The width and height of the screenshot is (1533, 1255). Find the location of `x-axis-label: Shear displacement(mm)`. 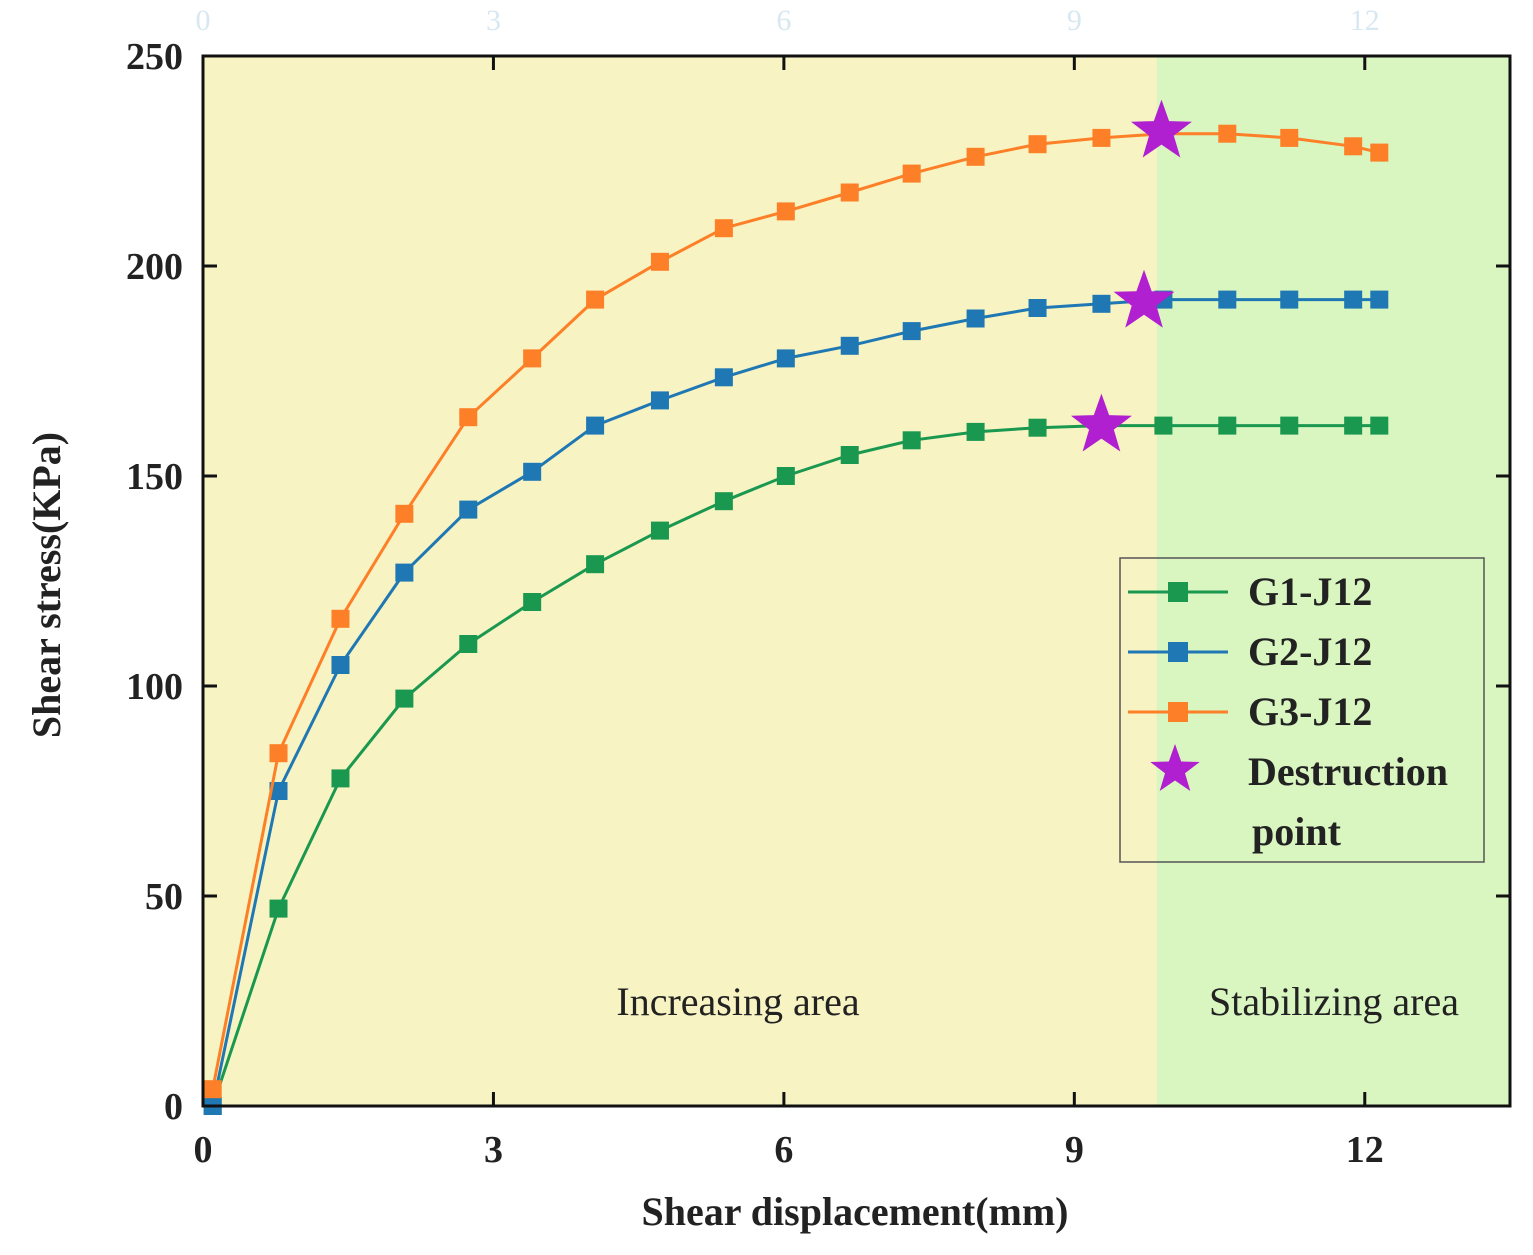

x-axis-label: Shear displacement(mm) is located at coordinates (855, 1211).